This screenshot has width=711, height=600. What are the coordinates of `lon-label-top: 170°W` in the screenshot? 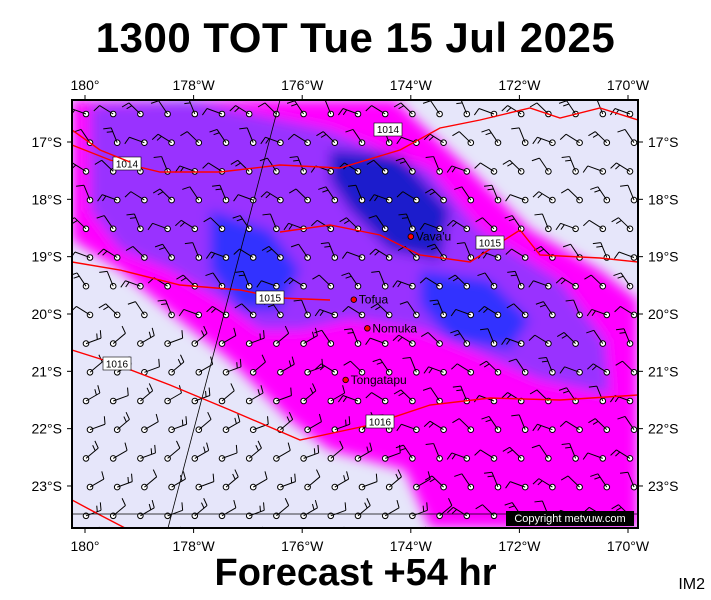 It's located at (628, 85).